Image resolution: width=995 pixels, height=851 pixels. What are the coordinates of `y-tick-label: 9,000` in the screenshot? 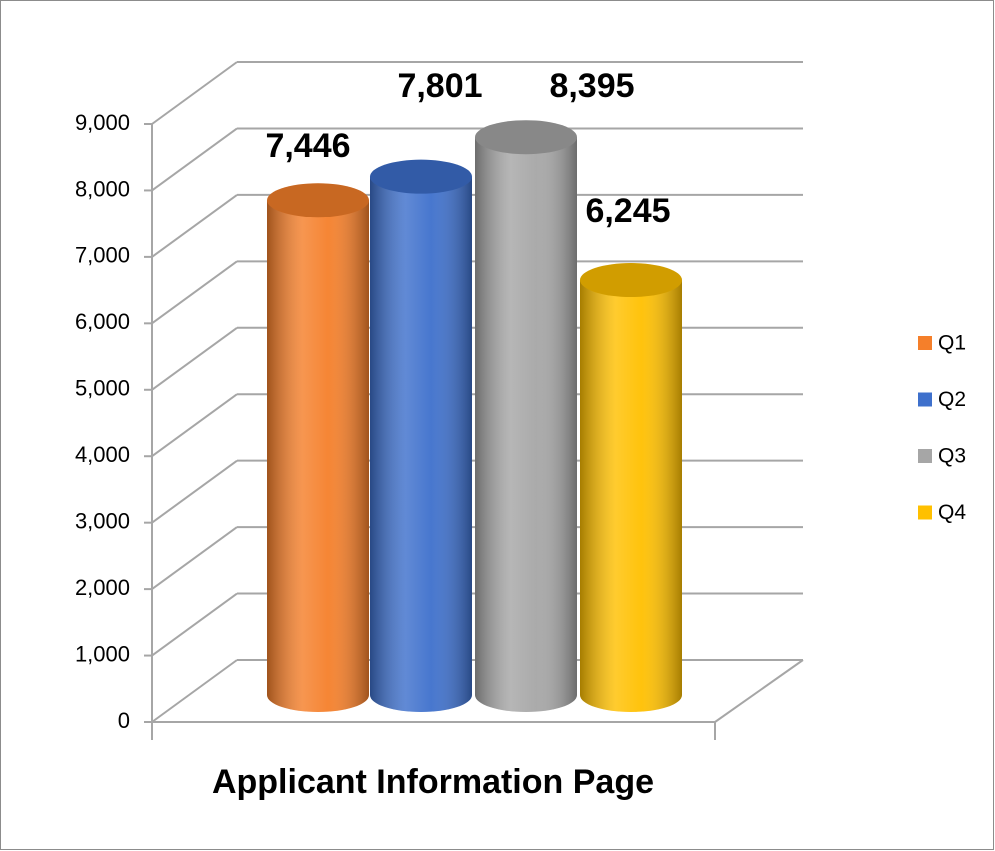 It's located at (102, 122).